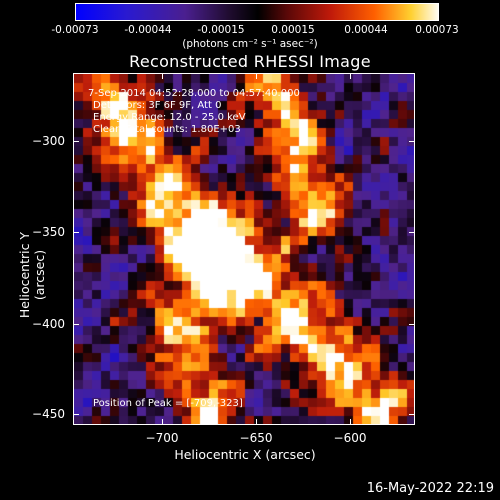  What do you see at coordinates (366, 30) in the screenshot?
I see `colorbar-tick-label: 0.00044` at bounding box center [366, 30].